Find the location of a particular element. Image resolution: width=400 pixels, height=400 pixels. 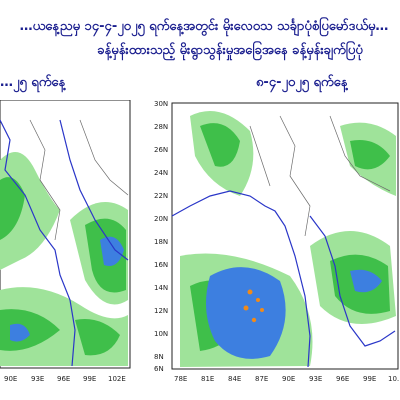

right-rain-heavy is located at coordinates (294, 313).